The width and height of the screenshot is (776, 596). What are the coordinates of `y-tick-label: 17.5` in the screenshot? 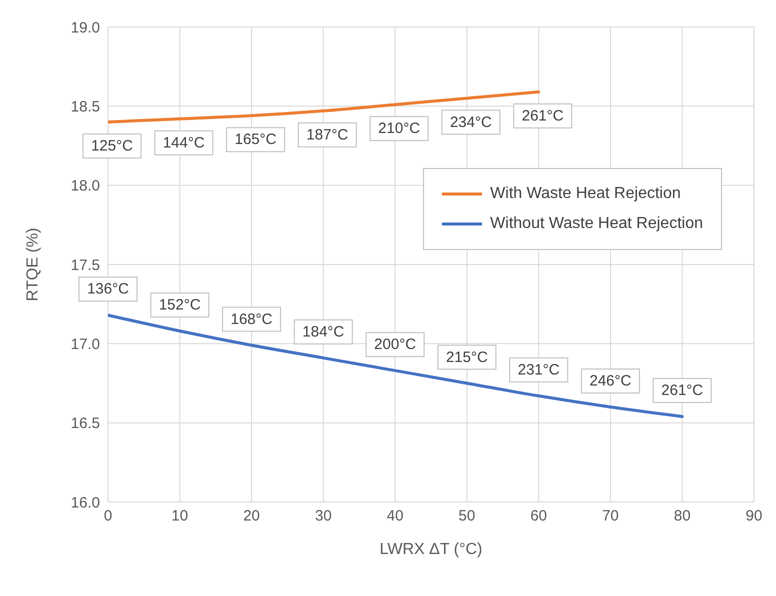 It's located at (85, 265).